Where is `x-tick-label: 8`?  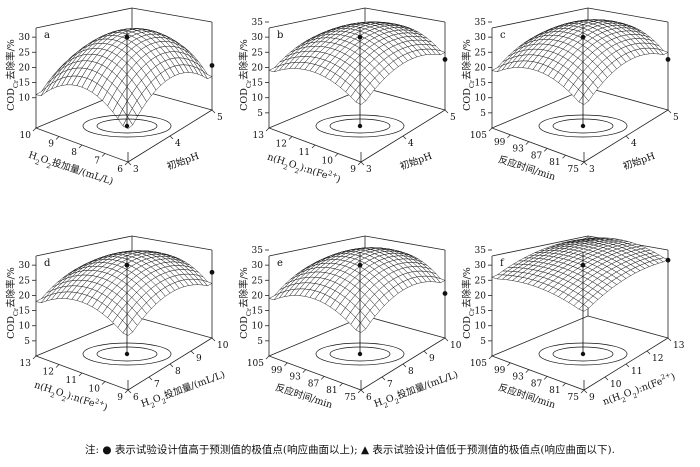
x-tick-label: 8 is located at coordinates (74, 153).